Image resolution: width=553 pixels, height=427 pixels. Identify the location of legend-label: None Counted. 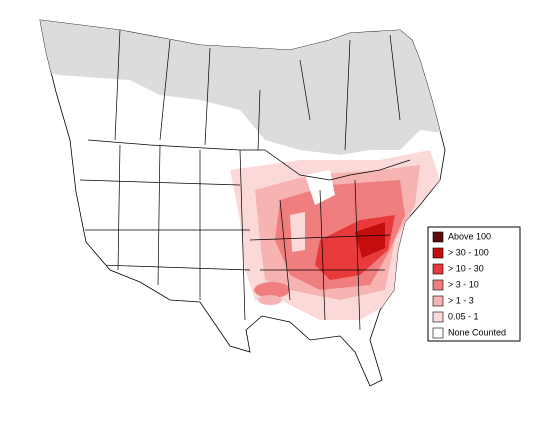
(477, 332).